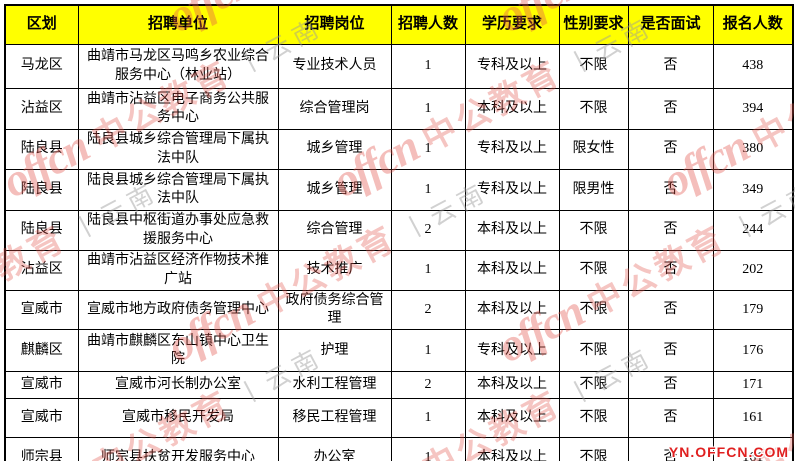  I want to click on table-cell-position: 办公室, so click(334, 449).